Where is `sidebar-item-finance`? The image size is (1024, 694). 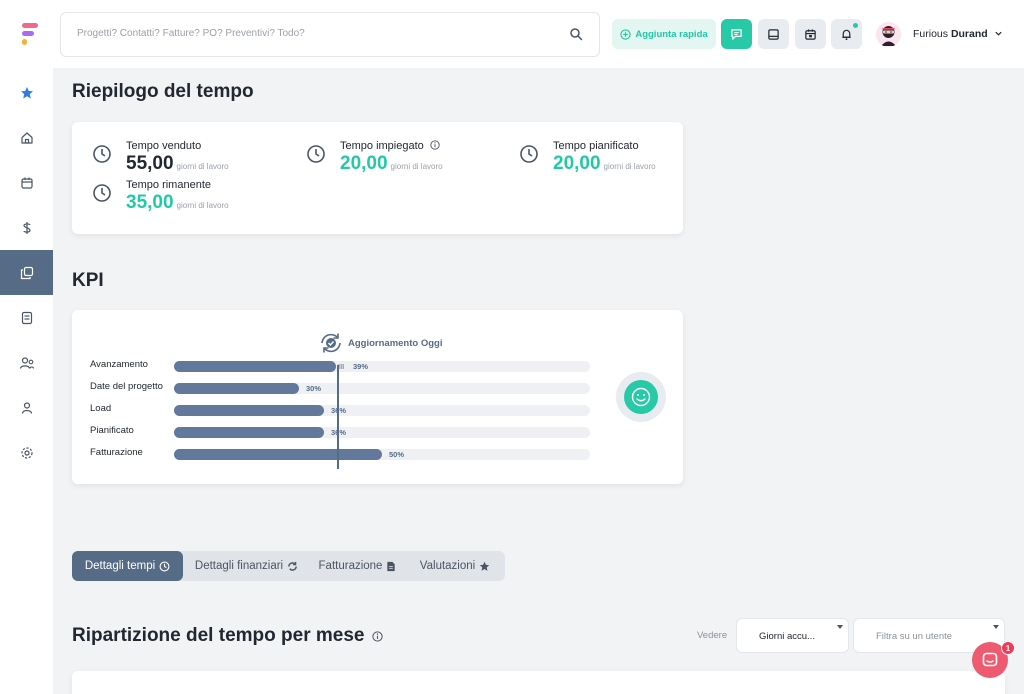
sidebar-item-finance is located at coordinates (26, 227).